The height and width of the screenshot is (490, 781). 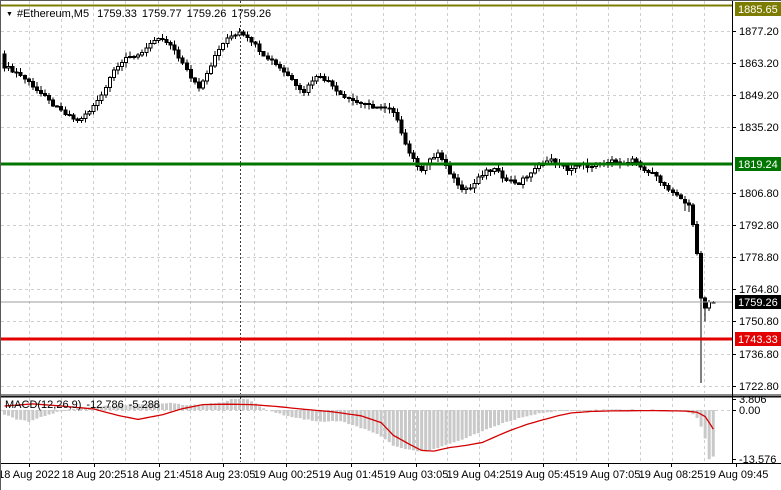 What do you see at coordinates (43, 405) in the screenshot?
I see `macd-name: MACD(12,26,9)` at bounding box center [43, 405].